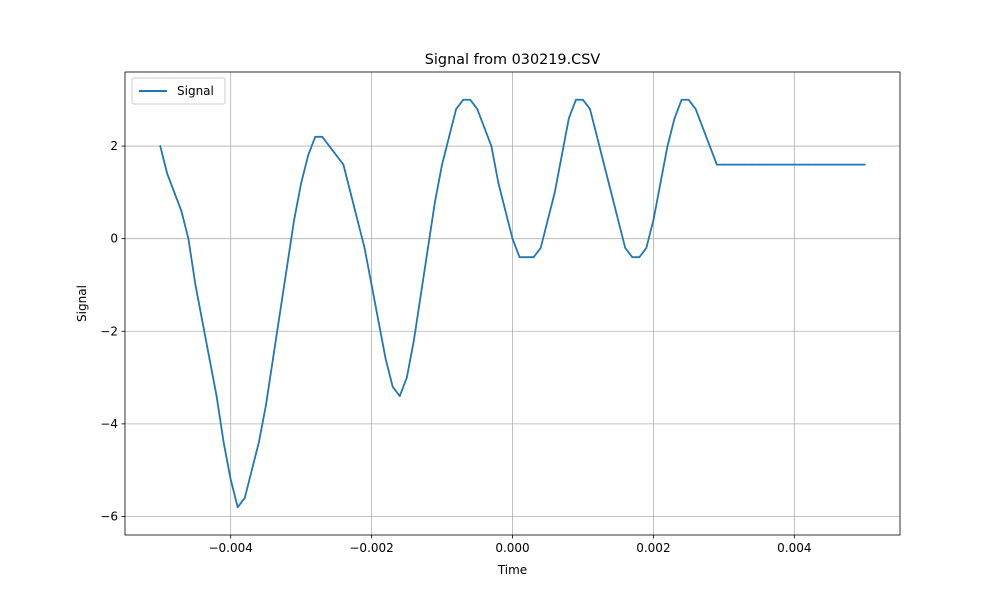 The image size is (1000, 600). Describe the element at coordinates (653, 548) in the screenshot. I see `x-tick-label: 0.002` at that location.